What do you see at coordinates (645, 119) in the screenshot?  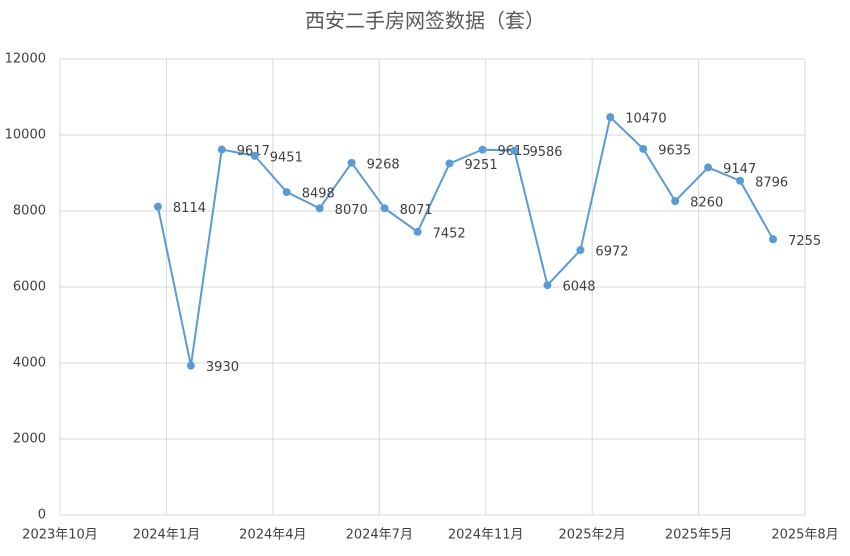 I see `data-label: 10470` at bounding box center [645, 119].